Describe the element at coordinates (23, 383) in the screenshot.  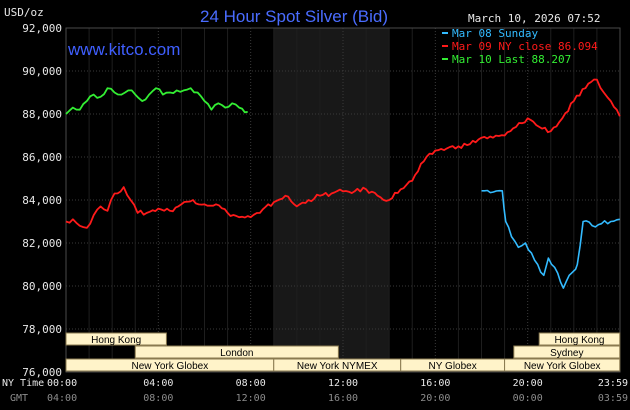
I see `x-axis-label-nytime: NY Time` at that location.